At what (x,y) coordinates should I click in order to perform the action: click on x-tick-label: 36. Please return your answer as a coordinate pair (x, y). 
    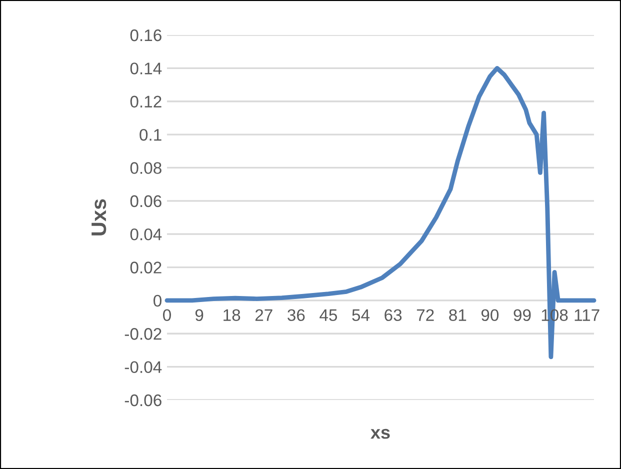
    Looking at the image, I should click on (296, 315).